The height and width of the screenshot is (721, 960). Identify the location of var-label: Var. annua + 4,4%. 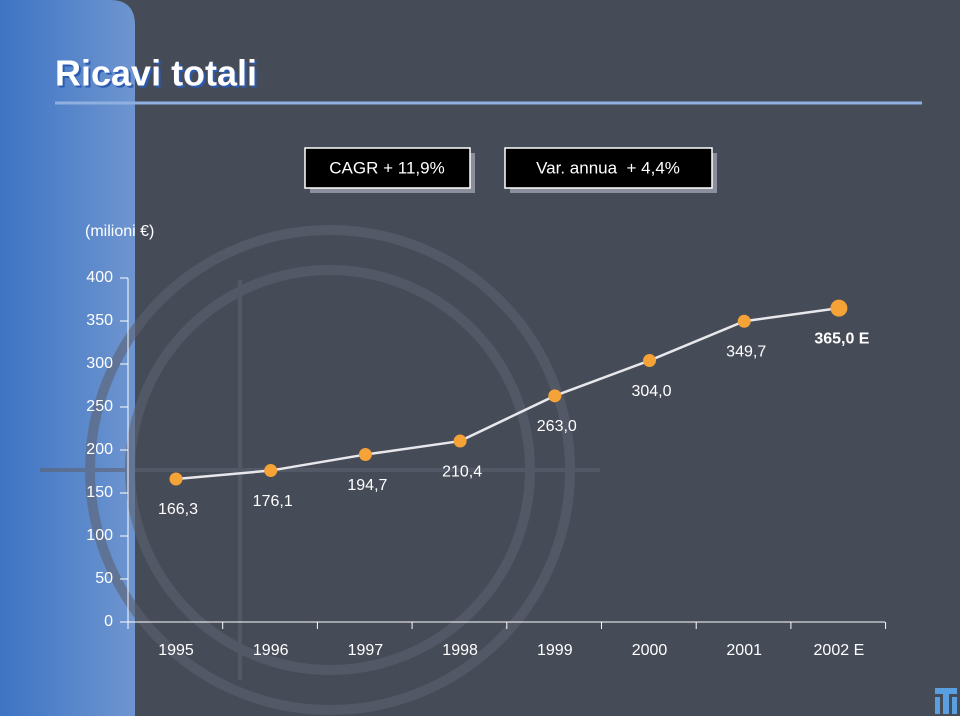
(608, 167).